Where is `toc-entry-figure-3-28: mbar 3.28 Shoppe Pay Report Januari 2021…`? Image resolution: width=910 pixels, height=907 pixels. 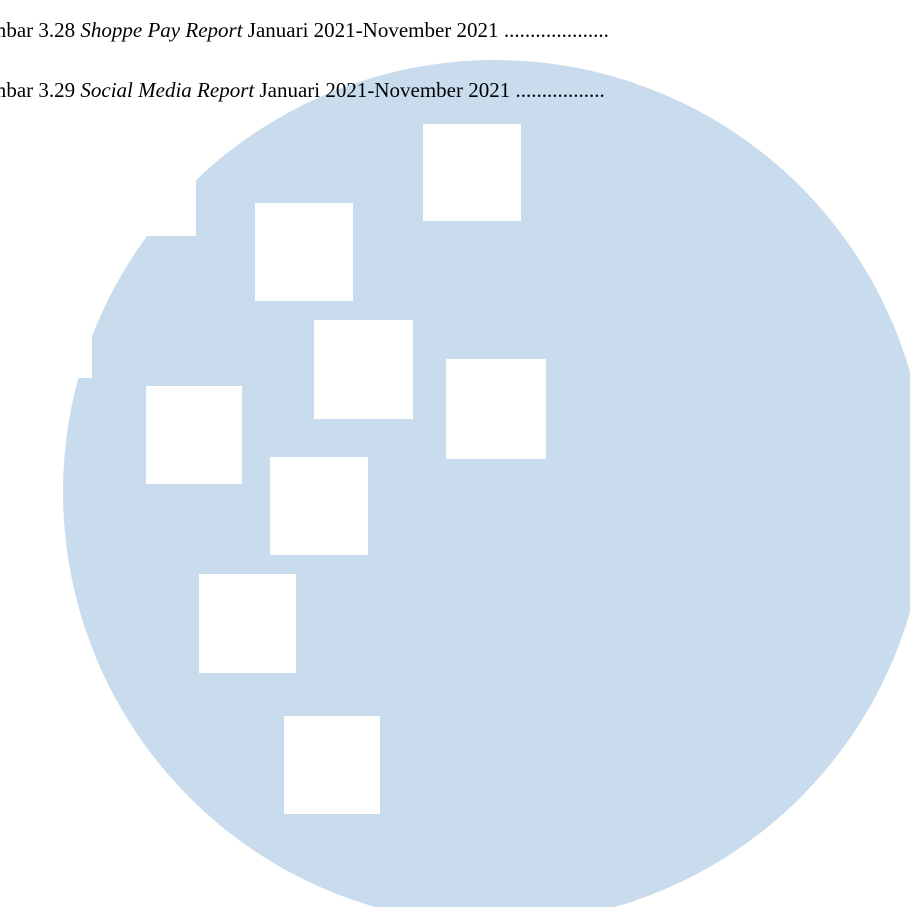
toc-entry-figure-3-28: mbar 3.28 Shoppe Pay Report Januari 2021… is located at coordinates (450, 30).